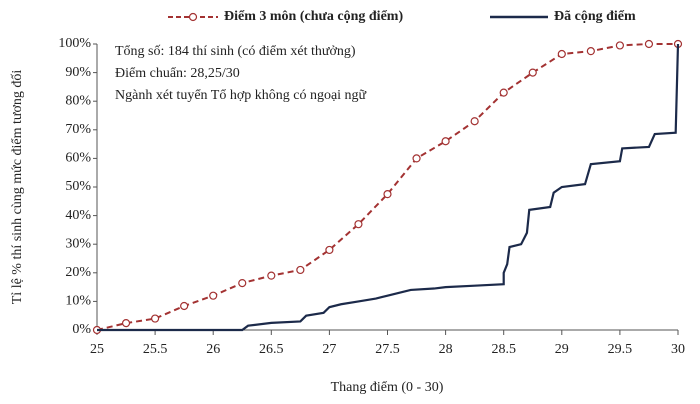  What do you see at coordinates (17, 187) in the screenshot?
I see `y-axis-label: Tỉ lệ % thí sinh cùng mức điểm tương đối` at bounding box center [17, 187].